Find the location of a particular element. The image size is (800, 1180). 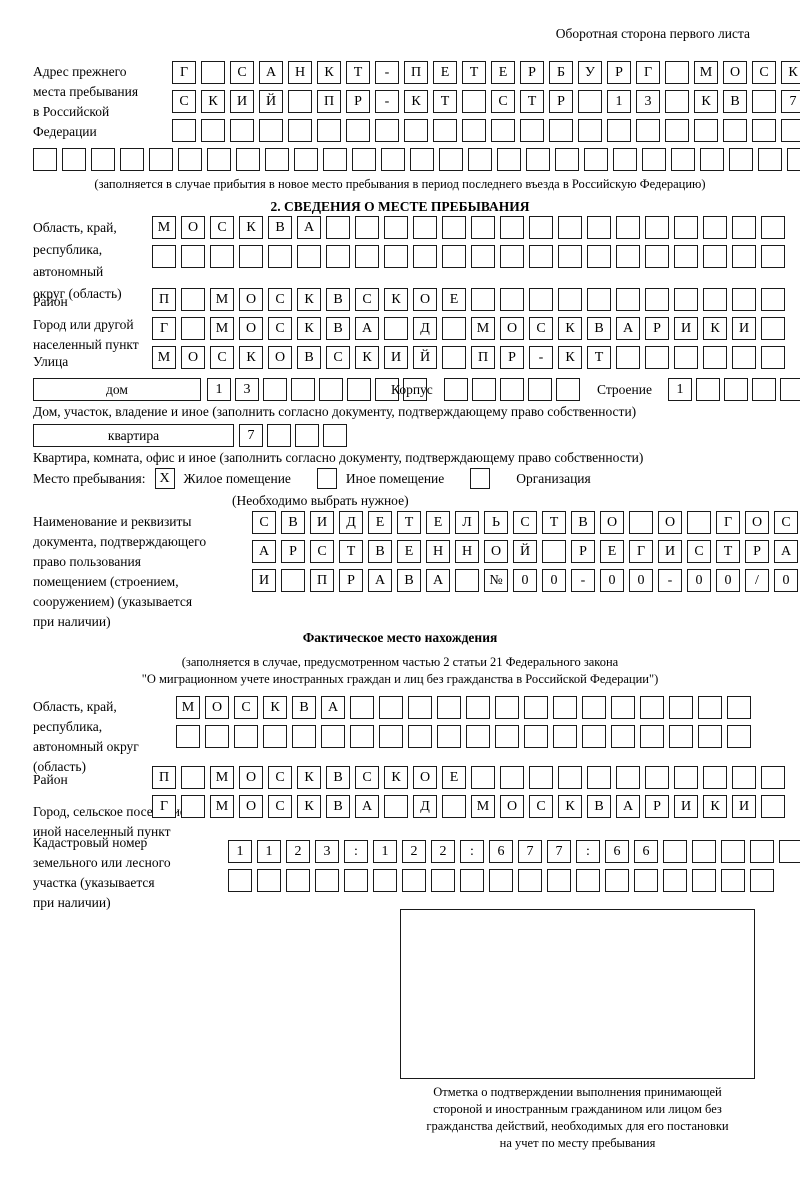

document-r3-cell-1: И is located at coordinates (264, 580).